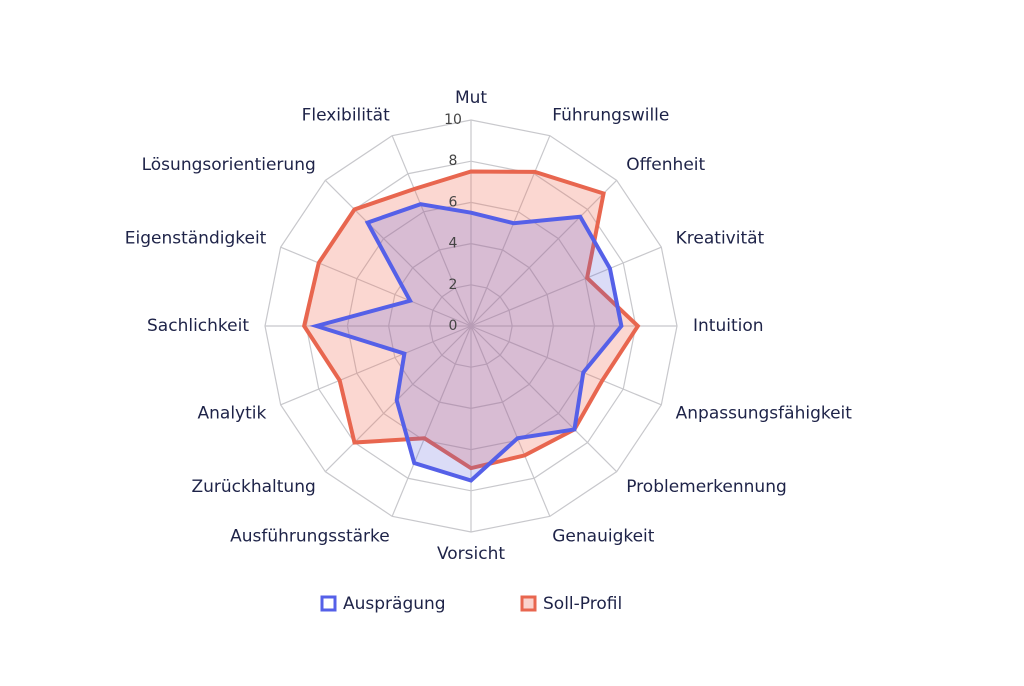 This screenshot has height=686, width=1024. I want to click on category-label: Mut, so click(471, 98).